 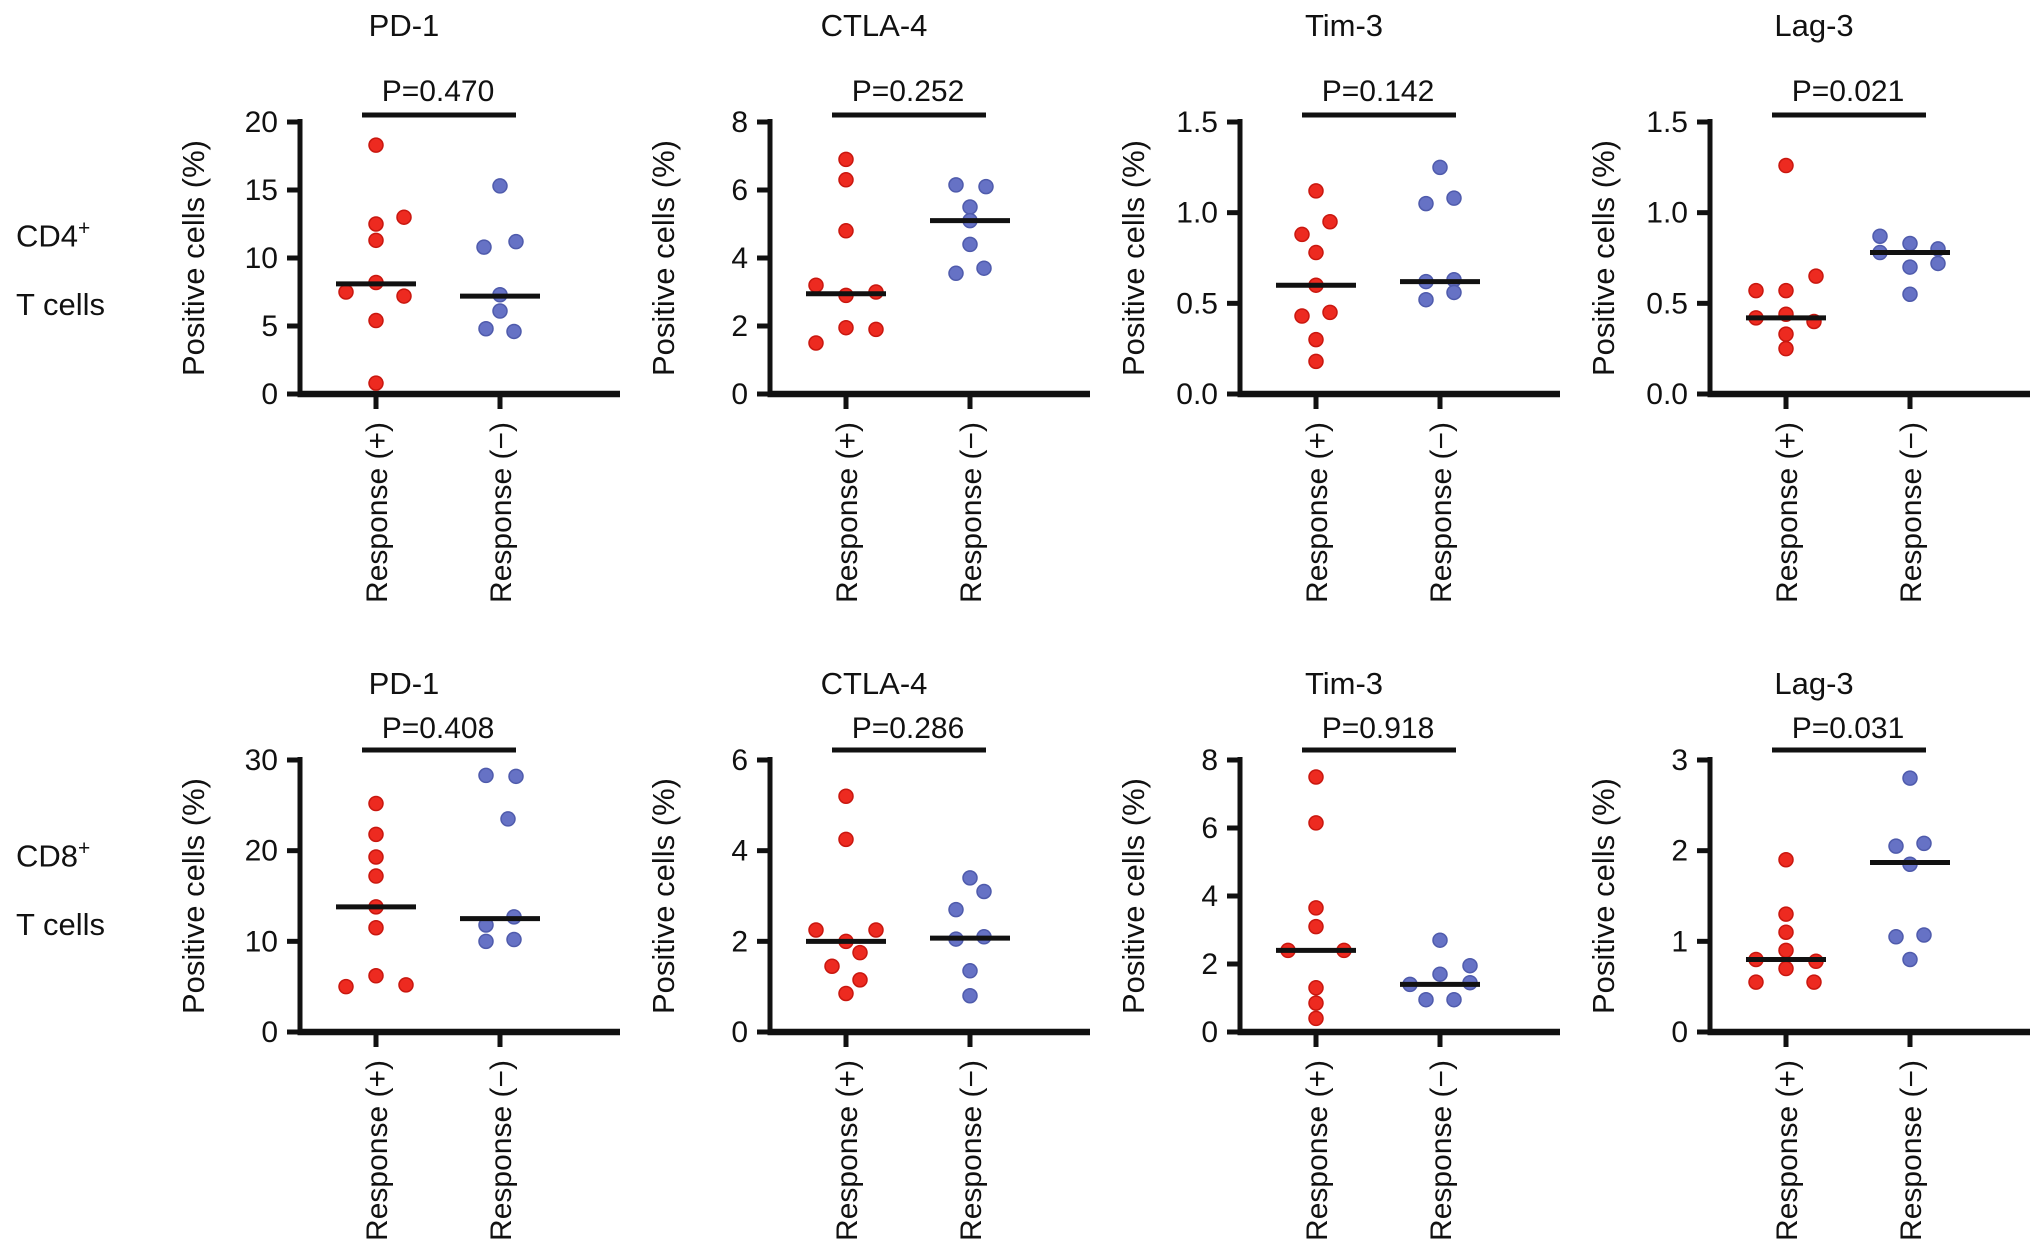 I want to click on y-tick-label: 5, so click(x=269, y=326).